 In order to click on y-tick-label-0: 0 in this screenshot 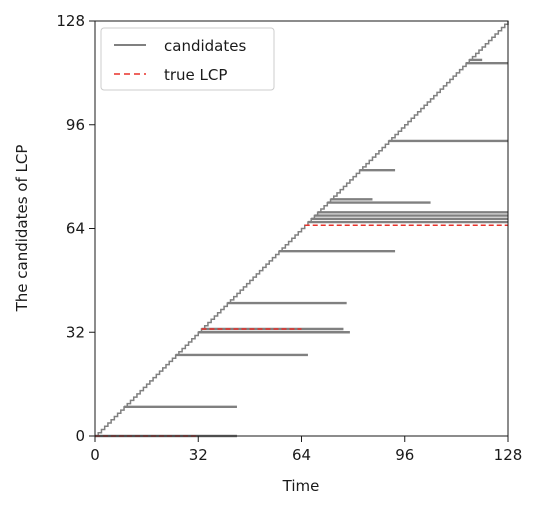, I will do `click(80, 436)`.